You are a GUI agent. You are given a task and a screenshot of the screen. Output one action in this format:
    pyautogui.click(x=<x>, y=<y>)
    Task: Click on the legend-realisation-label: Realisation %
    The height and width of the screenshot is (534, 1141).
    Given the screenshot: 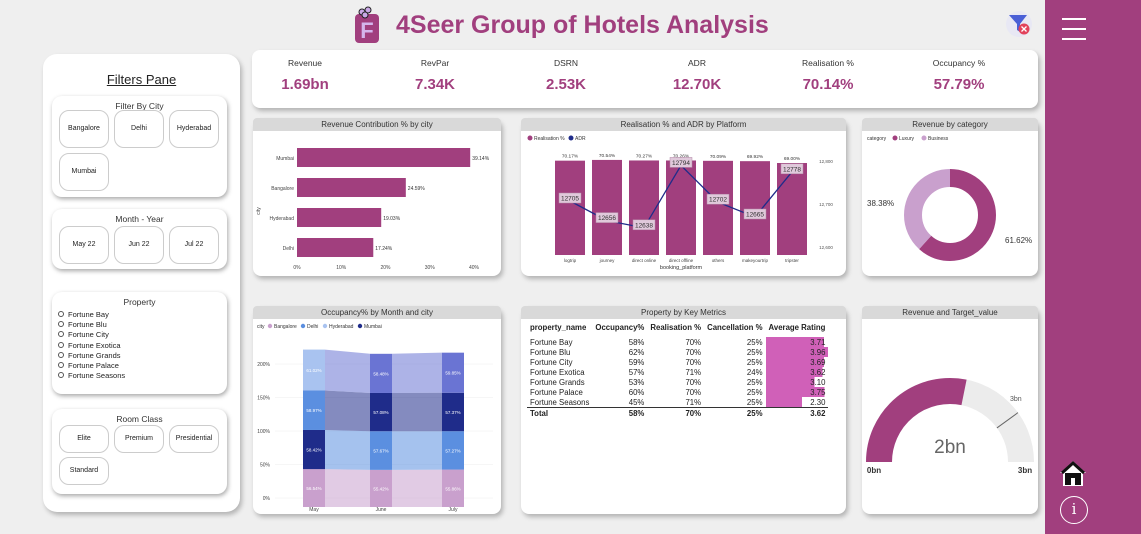 What is the action you would take?
    pyautogui.click(x=549, y=139)
    